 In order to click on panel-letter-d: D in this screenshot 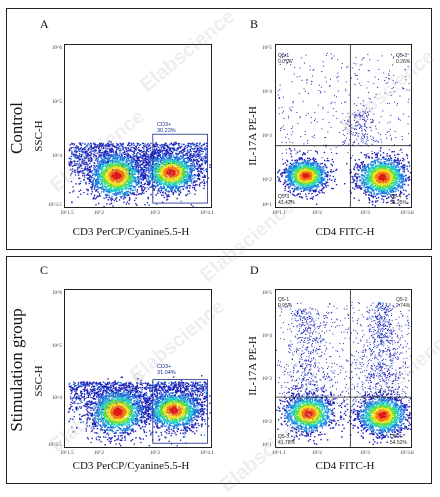, I will do `click(254, 270)`.